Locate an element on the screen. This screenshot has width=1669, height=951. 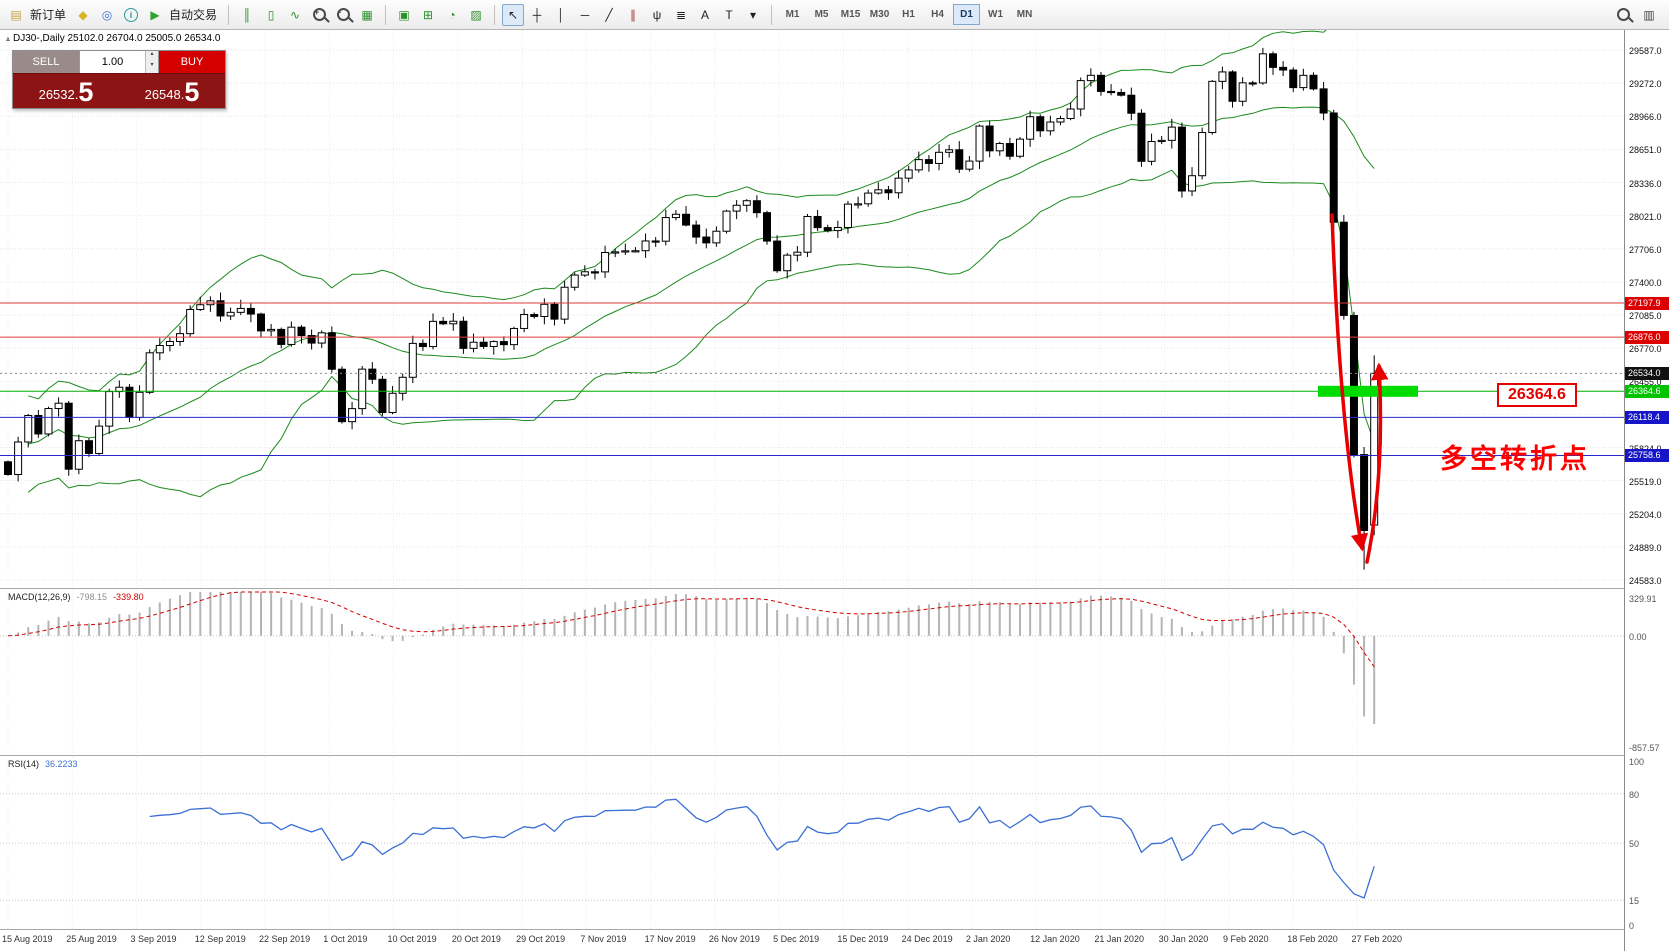
price-axis-label: 27706.0 is located at coordinates (1645, 249).